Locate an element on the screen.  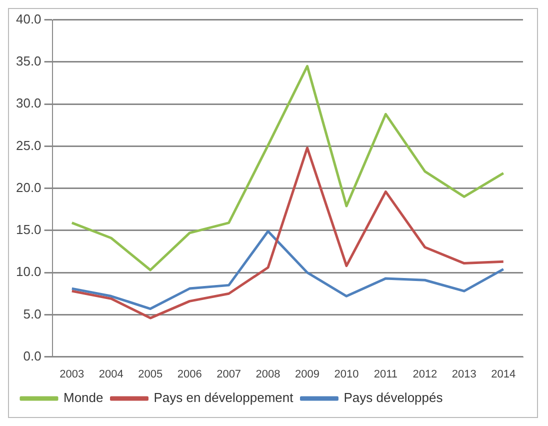
x-tick-label: 2011 is located at coordinates (386, 374).